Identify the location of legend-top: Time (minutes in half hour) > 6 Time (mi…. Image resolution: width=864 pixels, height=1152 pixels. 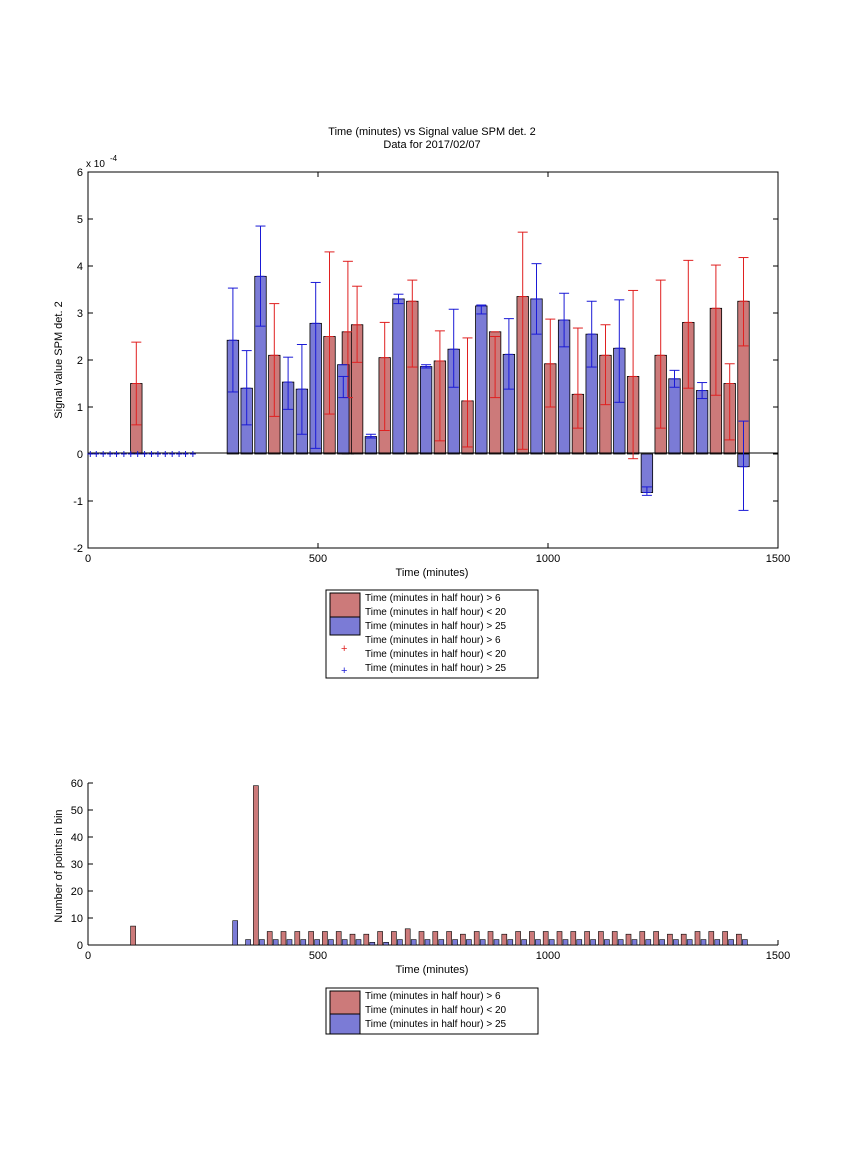
(432, 634).